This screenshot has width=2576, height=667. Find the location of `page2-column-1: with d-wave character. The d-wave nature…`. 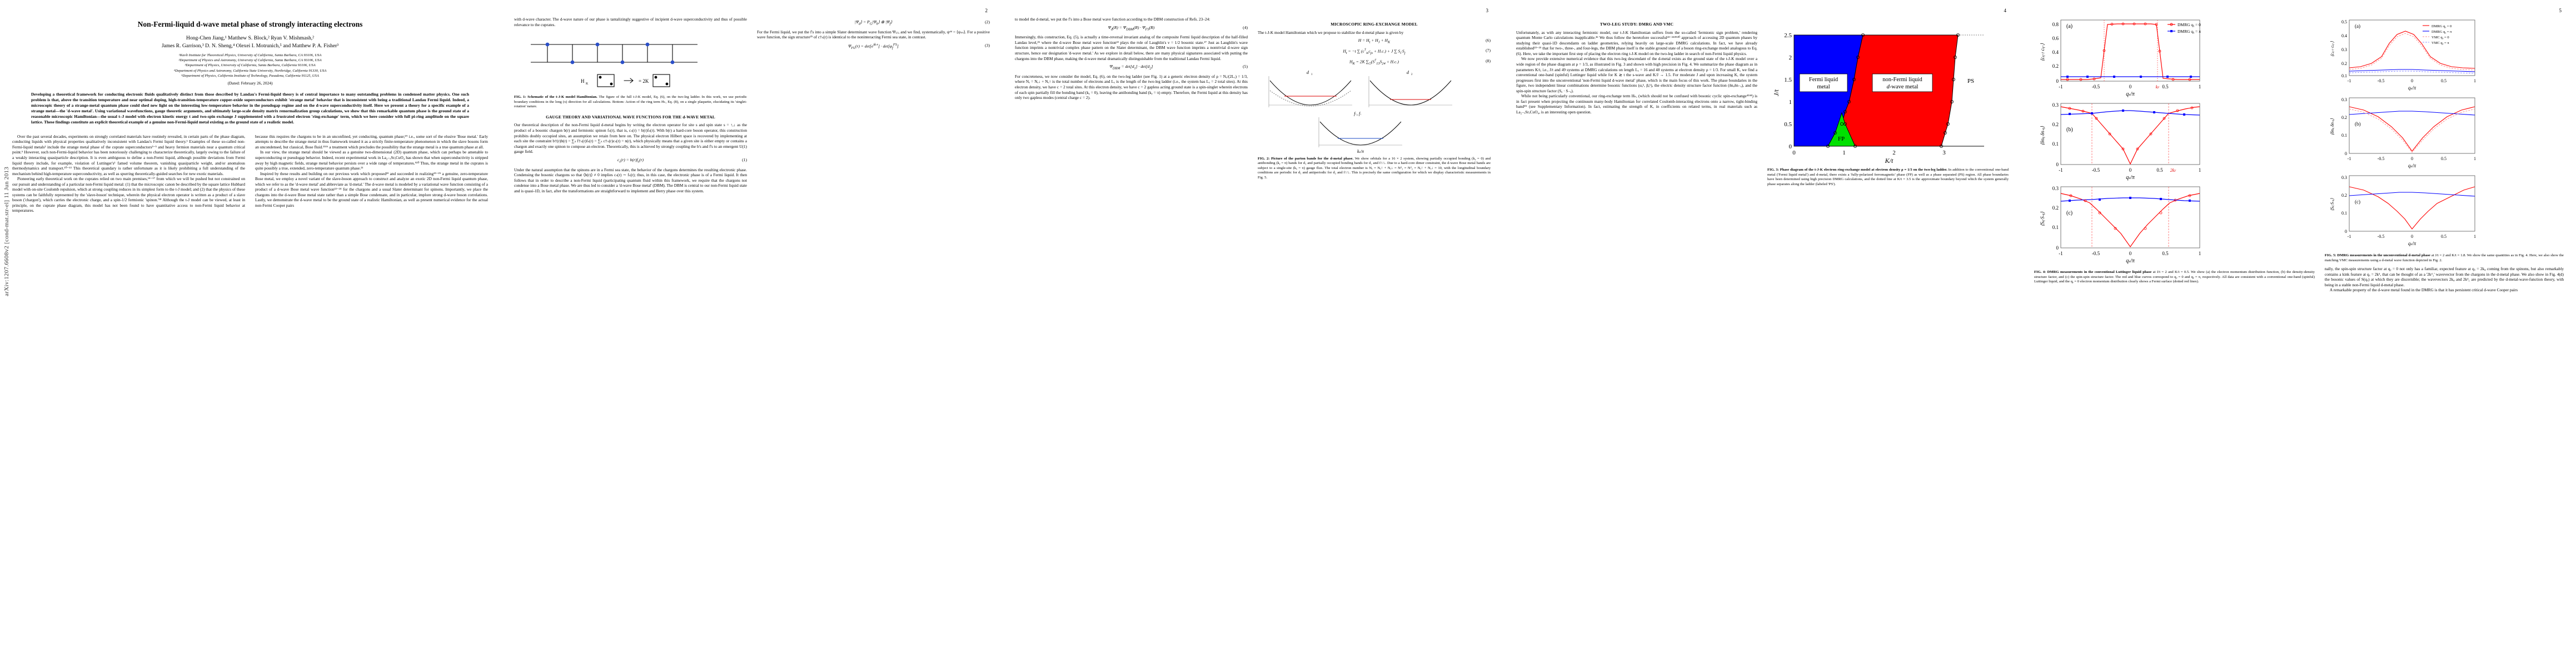

page2-column-1: with d-wave character. The d-wave nature… is located at coordinates (630, 105).